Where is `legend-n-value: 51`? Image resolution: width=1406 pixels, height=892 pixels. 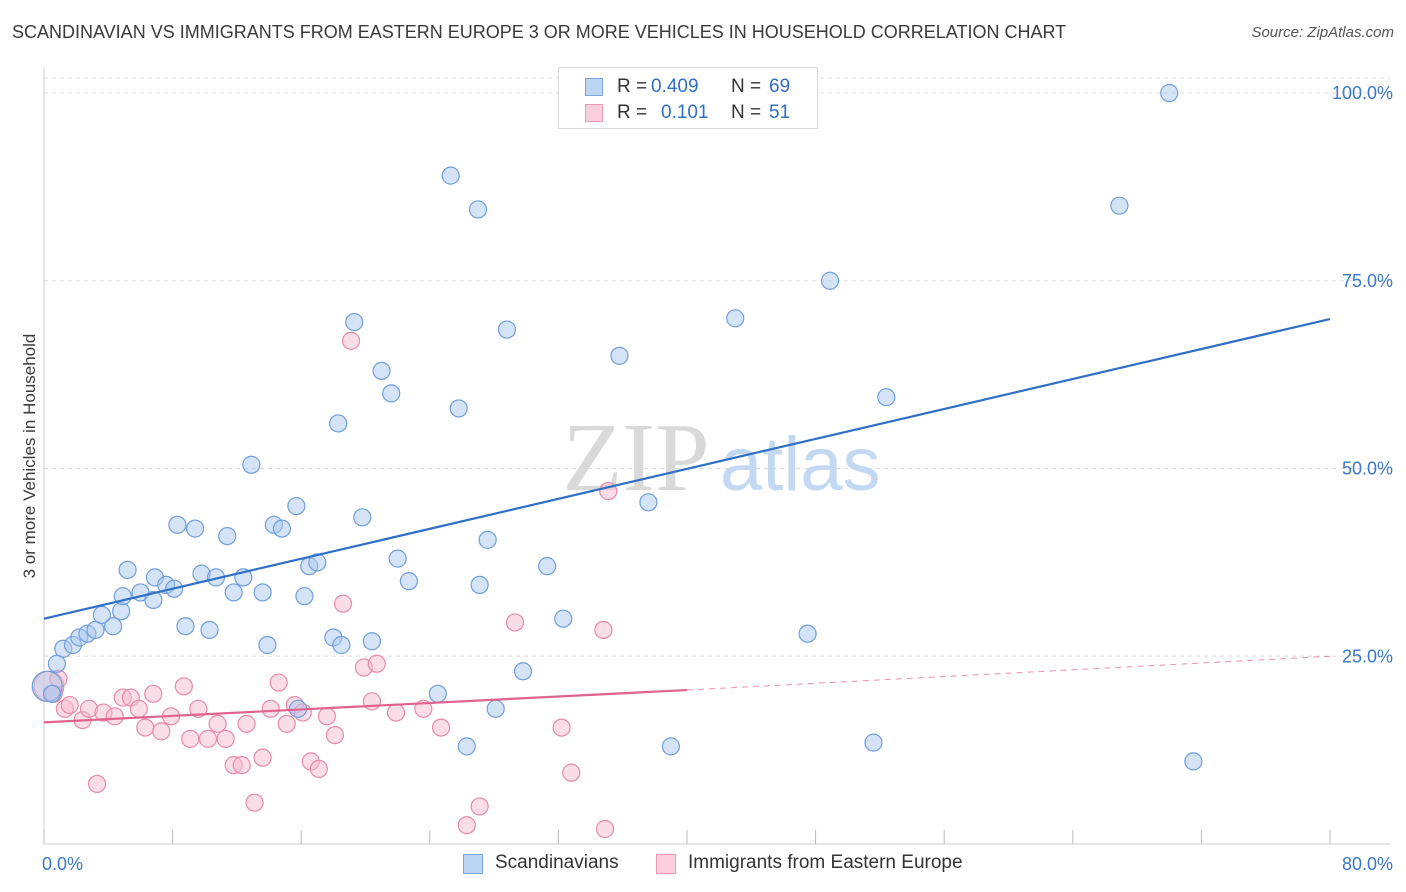 legend-n-value: 51 is located at coordinates (780, 112).